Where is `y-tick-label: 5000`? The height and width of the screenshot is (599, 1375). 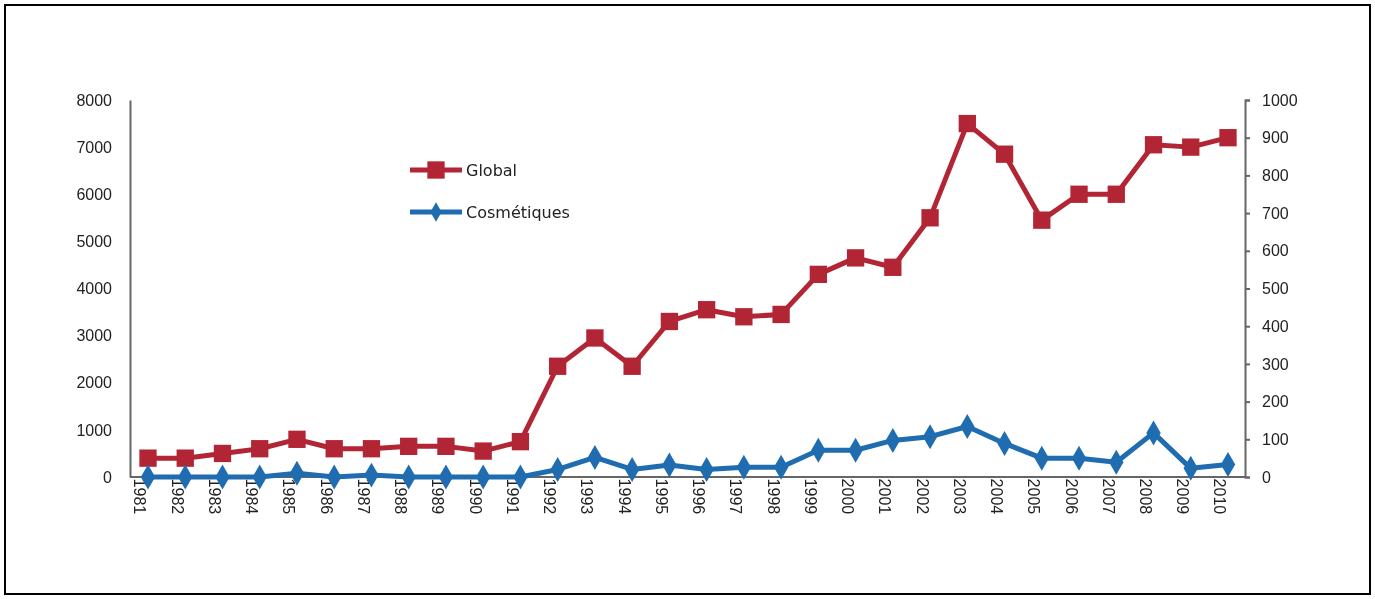
y-tick-label: 5000 is located at coordinates (94, 241).